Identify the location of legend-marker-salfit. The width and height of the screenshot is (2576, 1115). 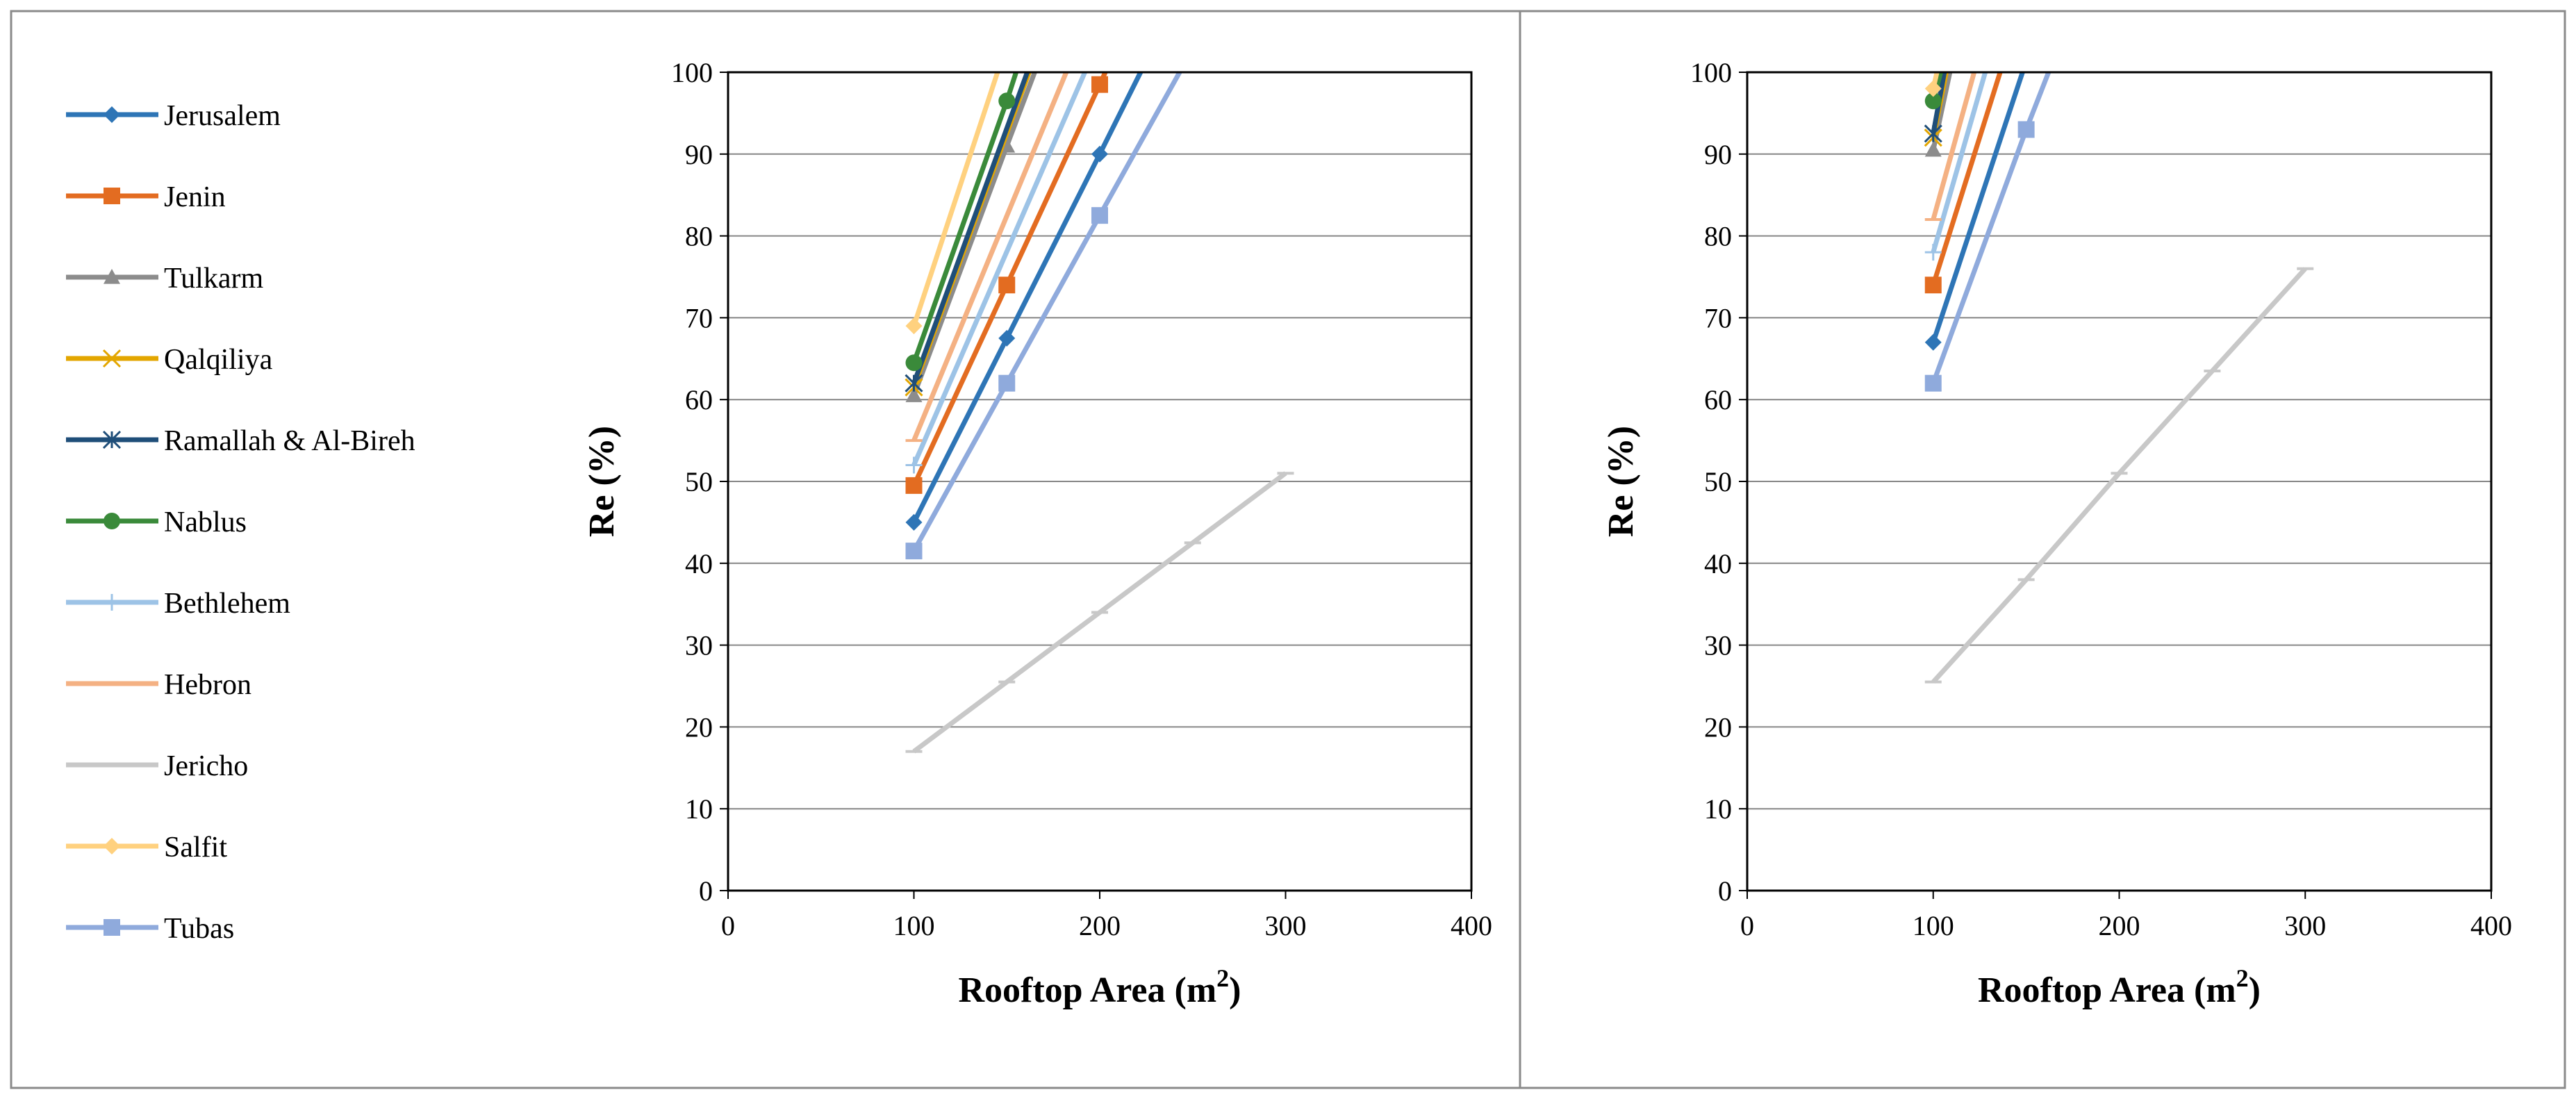
(112, 846).